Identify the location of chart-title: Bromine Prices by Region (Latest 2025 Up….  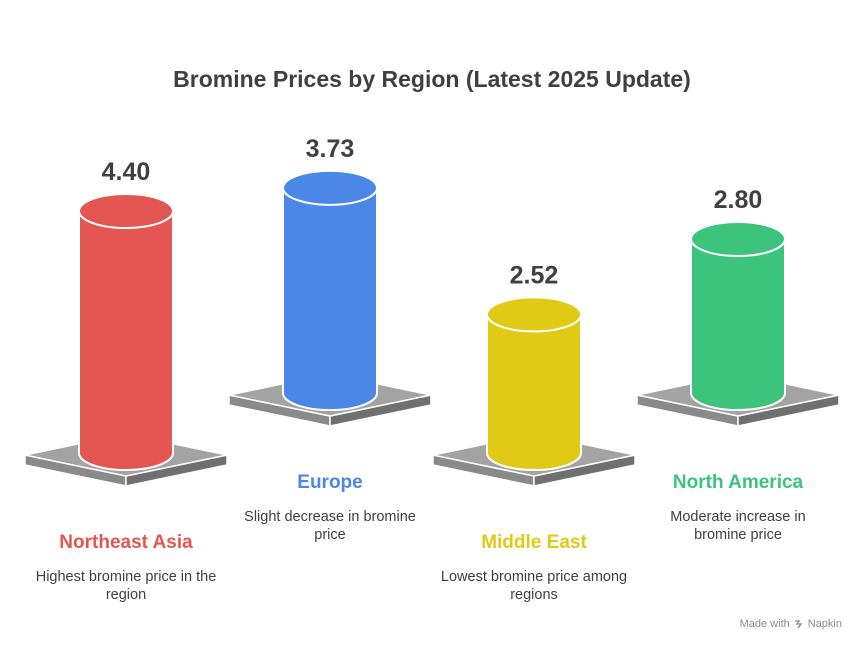
(432, 79).